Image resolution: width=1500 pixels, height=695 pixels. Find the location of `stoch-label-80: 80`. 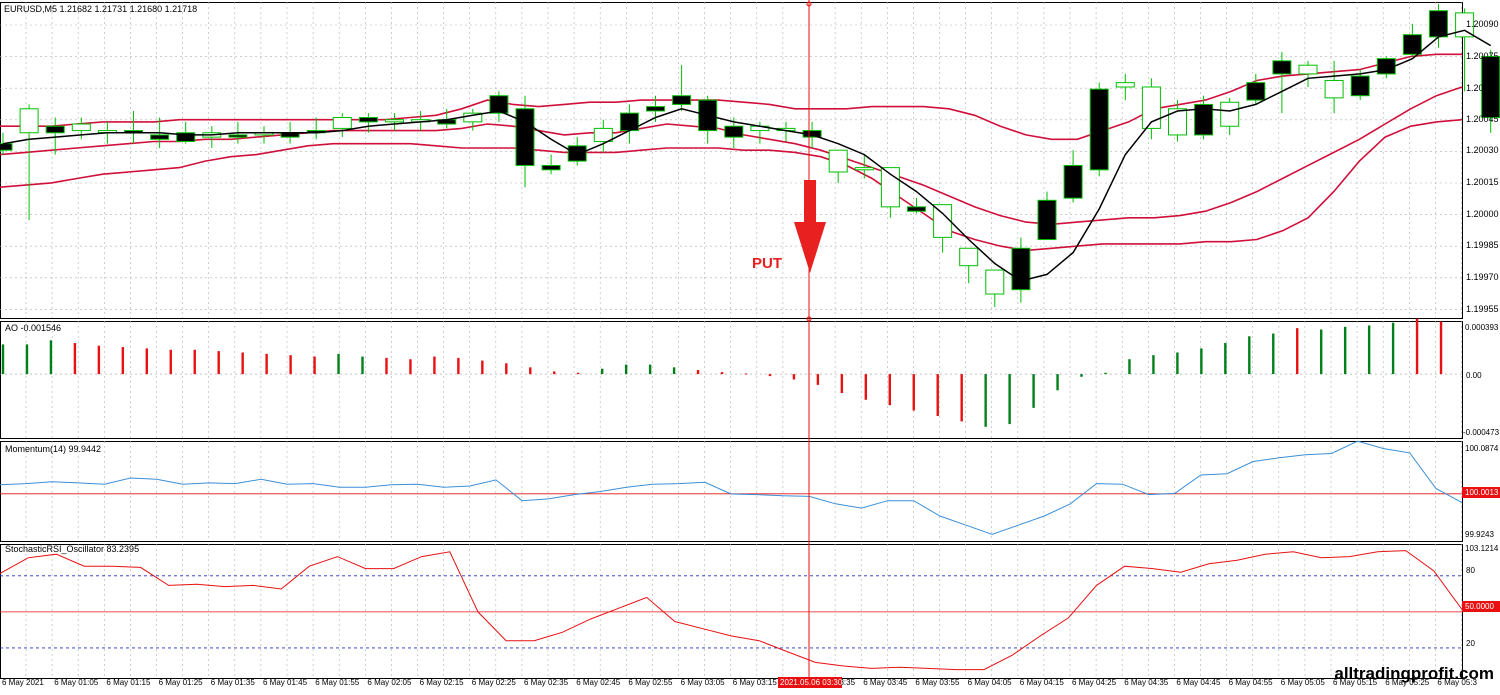

stoch-label-80: 80 is located at coordinates (1470, 570).